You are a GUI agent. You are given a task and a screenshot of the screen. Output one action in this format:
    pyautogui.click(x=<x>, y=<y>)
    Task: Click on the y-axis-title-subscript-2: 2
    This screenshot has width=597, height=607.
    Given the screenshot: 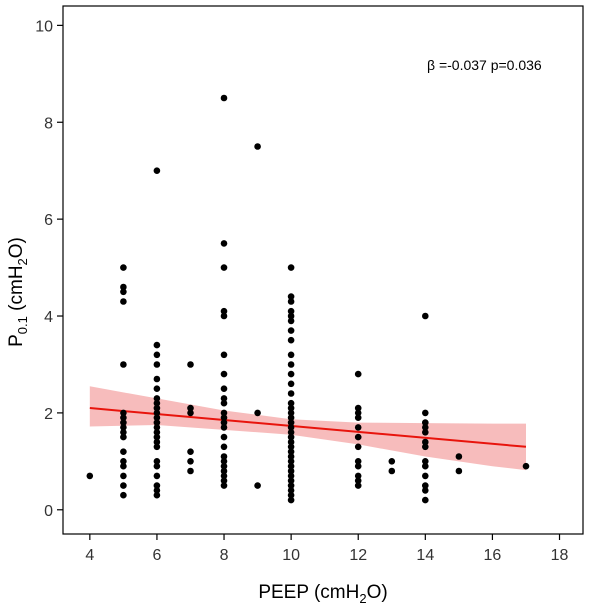 What is the action you would take?
    pyautogui.click(x=22, y=261)
    